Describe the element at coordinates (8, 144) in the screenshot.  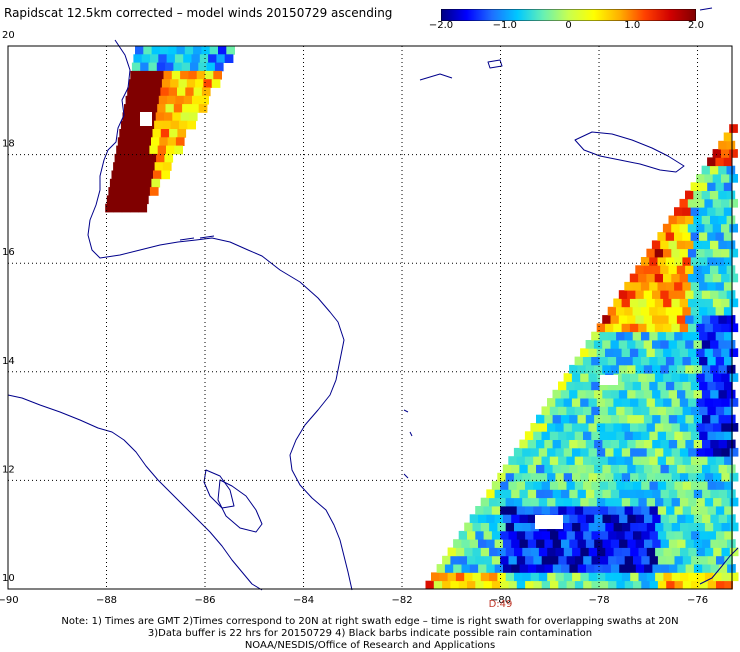
I see `latitude-tick-label: 18` at that location.